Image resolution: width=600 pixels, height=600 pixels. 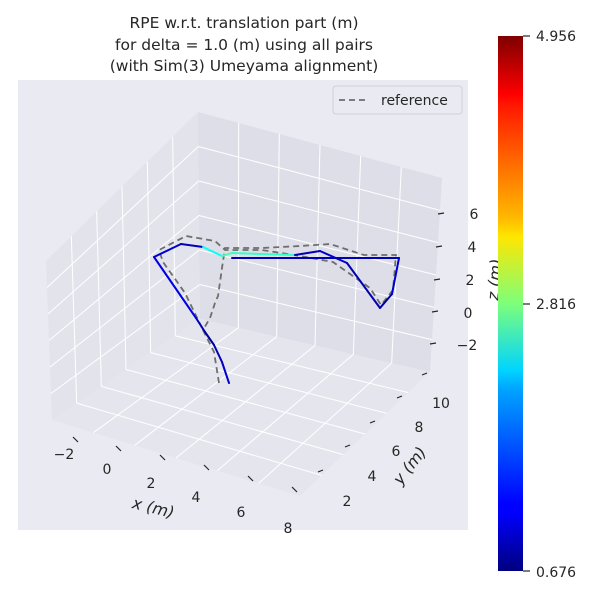 I want to click on colorbar-gradient, so click(x=510, y=303).